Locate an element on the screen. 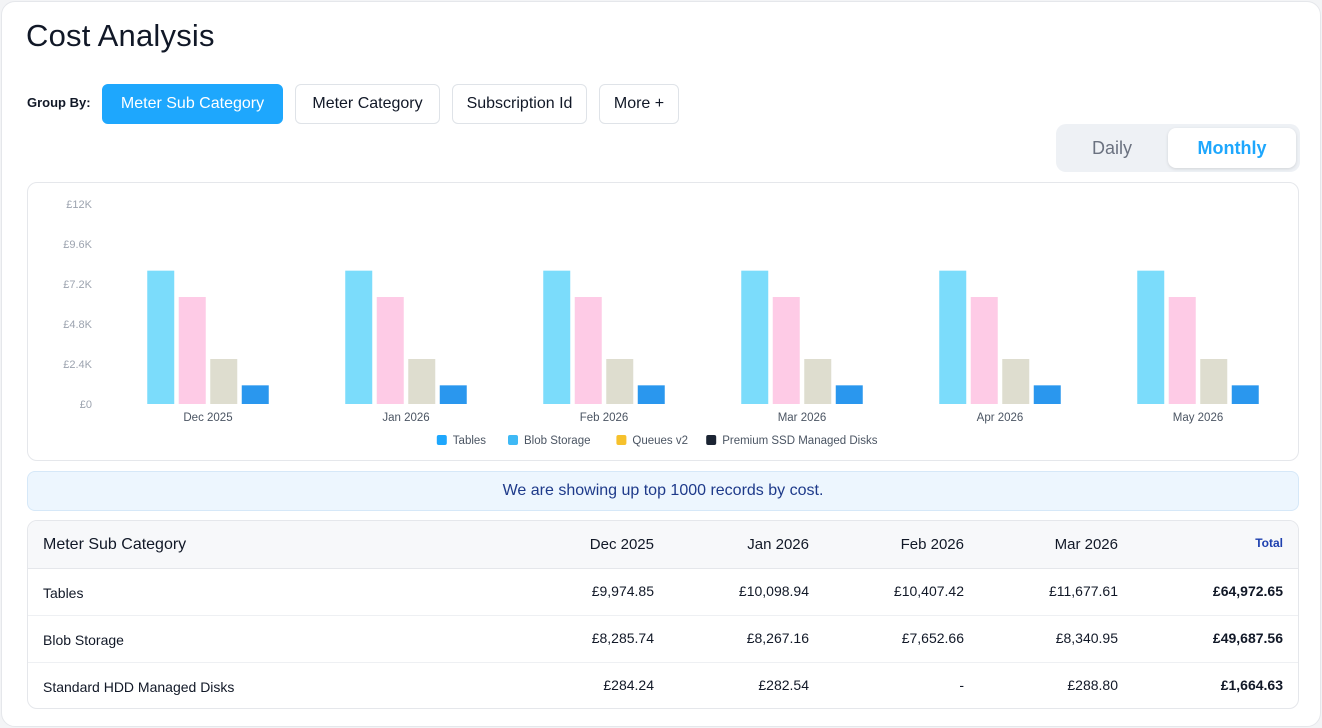  y-tick-label: £4.8K is located at coordinates (77, 325).